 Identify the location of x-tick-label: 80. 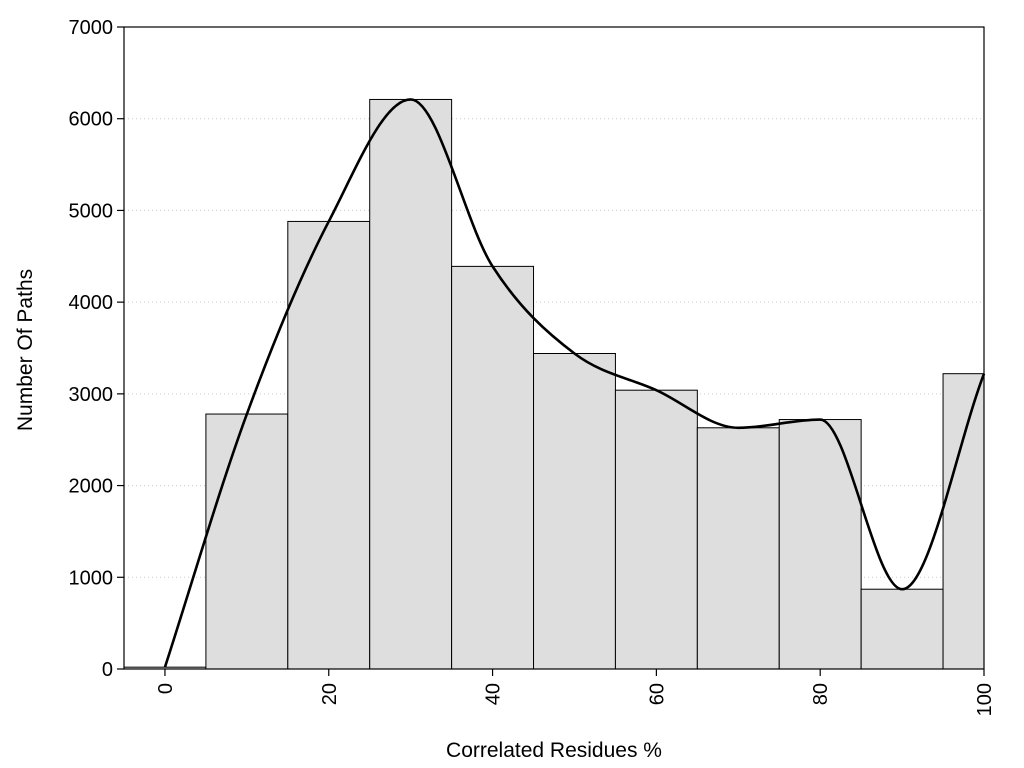
(821, 694).